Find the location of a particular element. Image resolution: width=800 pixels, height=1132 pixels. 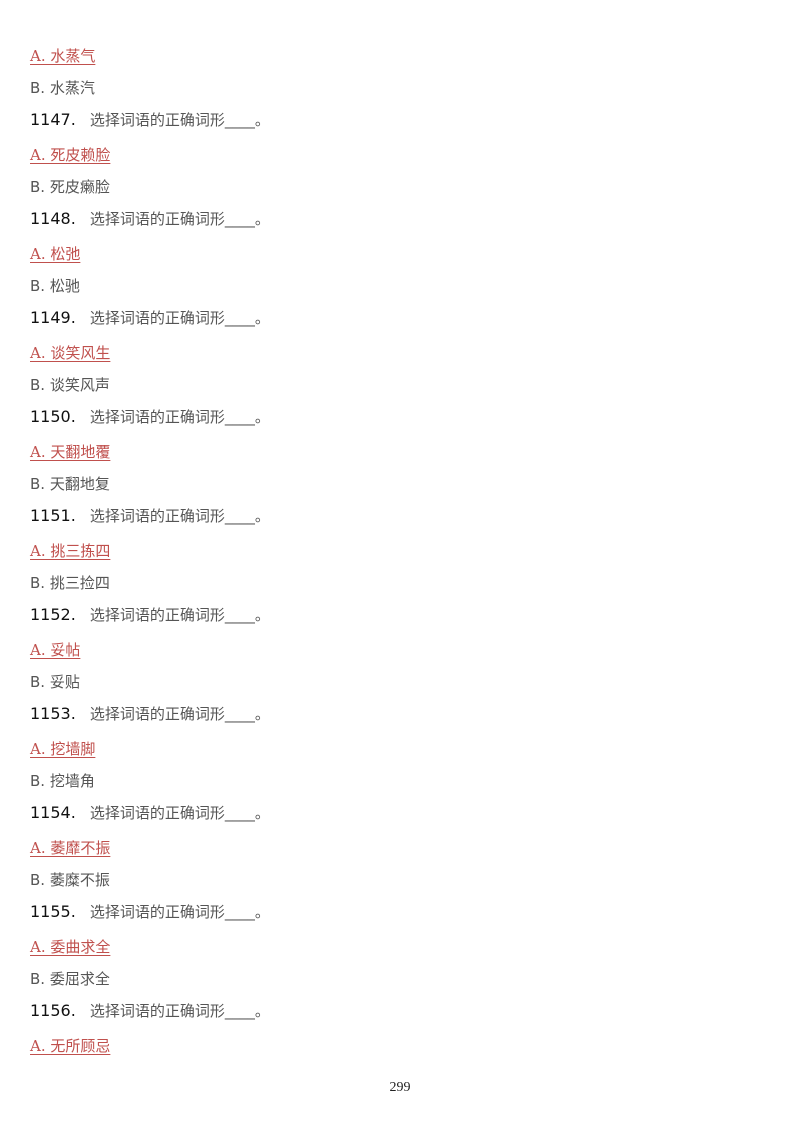

question-number: 1149. is located at coordinates (53, 317).